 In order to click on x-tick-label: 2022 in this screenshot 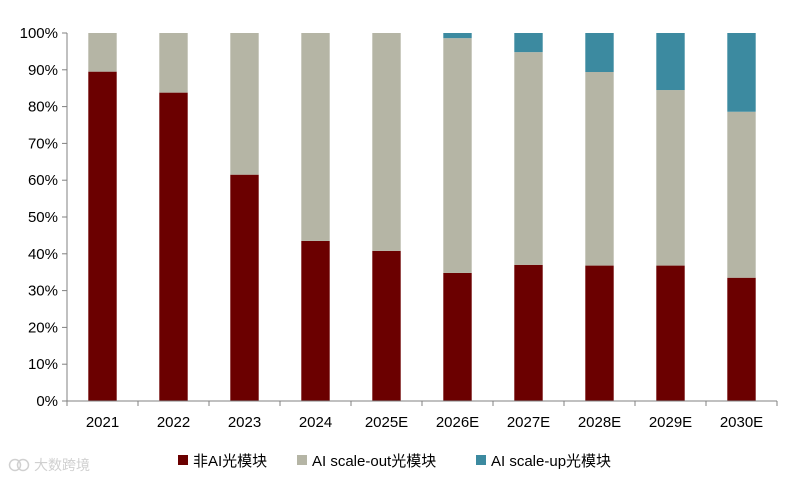, I will do `click(173, 422)`.